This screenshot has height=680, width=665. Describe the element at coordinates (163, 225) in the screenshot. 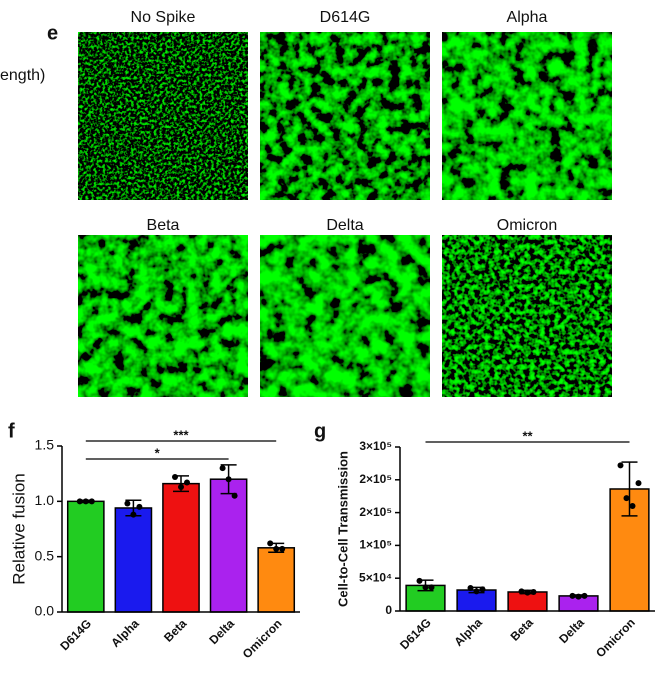

I see `image-label: Beta` at that location.